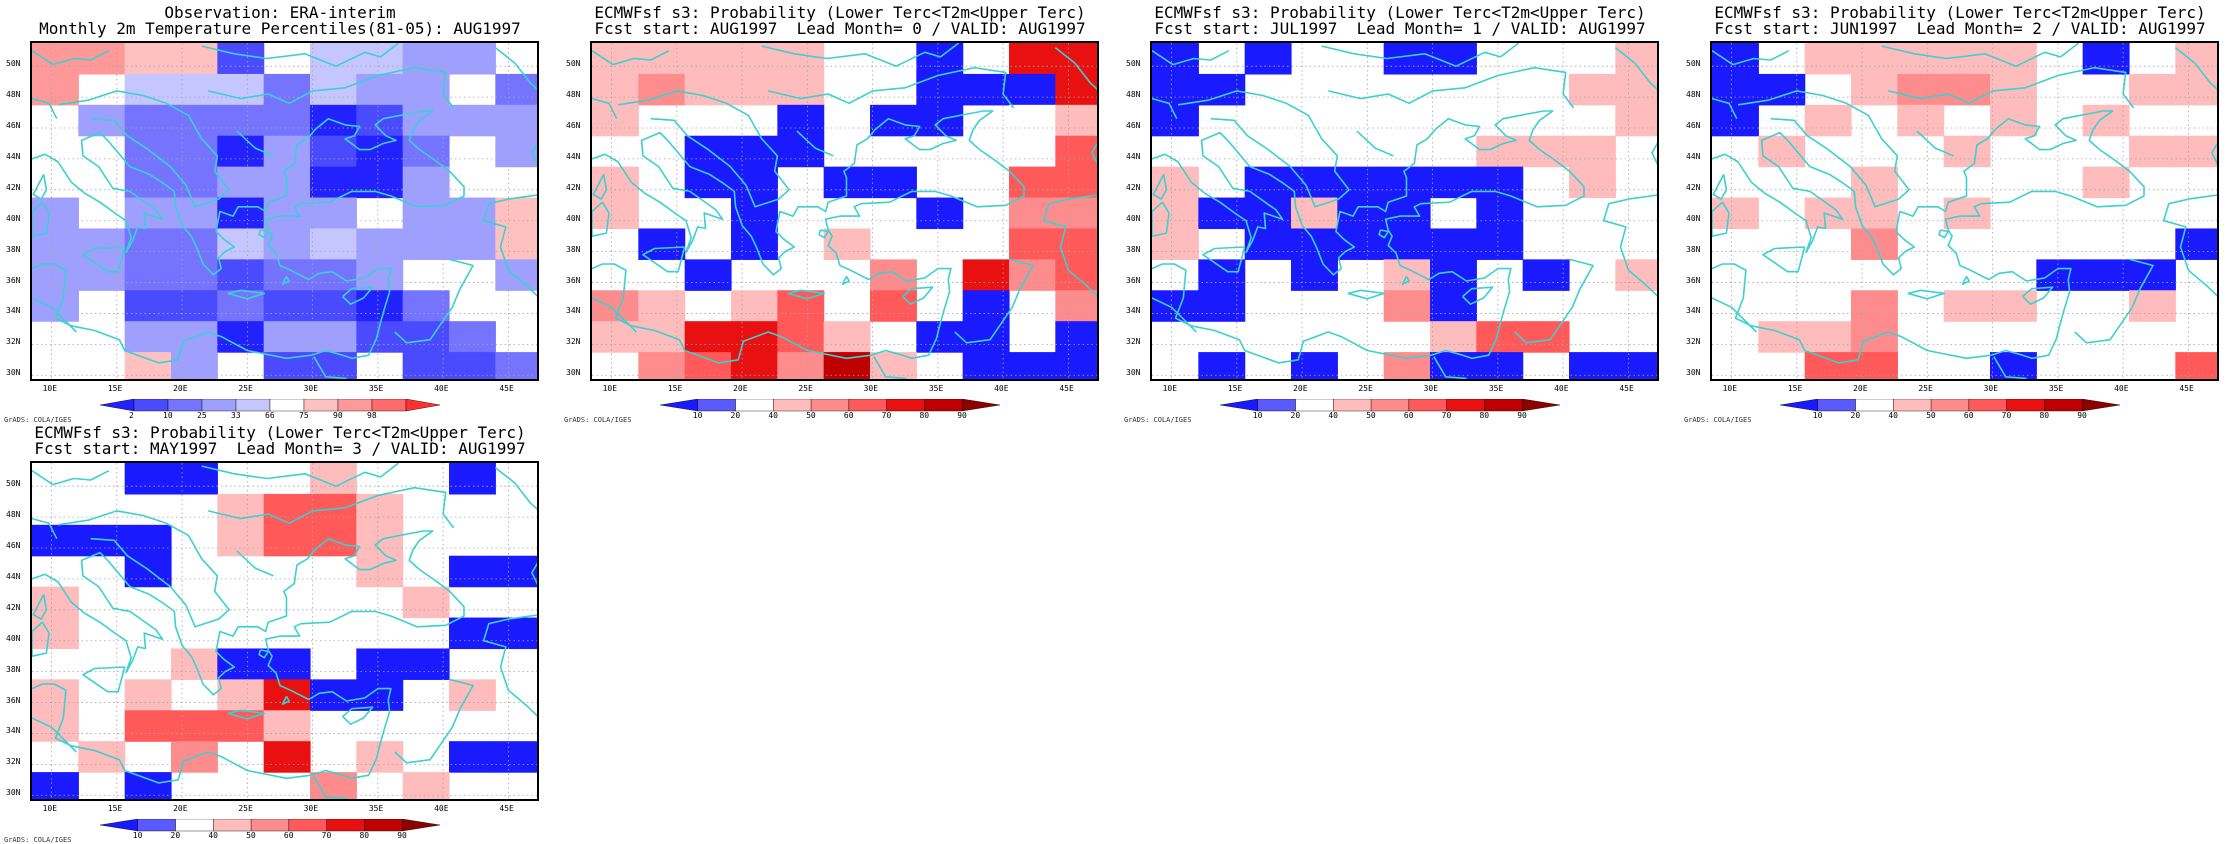 Image resolution: width=2240 pixels, height=844 pixels. What do you see at coordinates (1431, 388) in the screenshot?
I see `lon-label: 30E` at bounding box center [1431, 388].